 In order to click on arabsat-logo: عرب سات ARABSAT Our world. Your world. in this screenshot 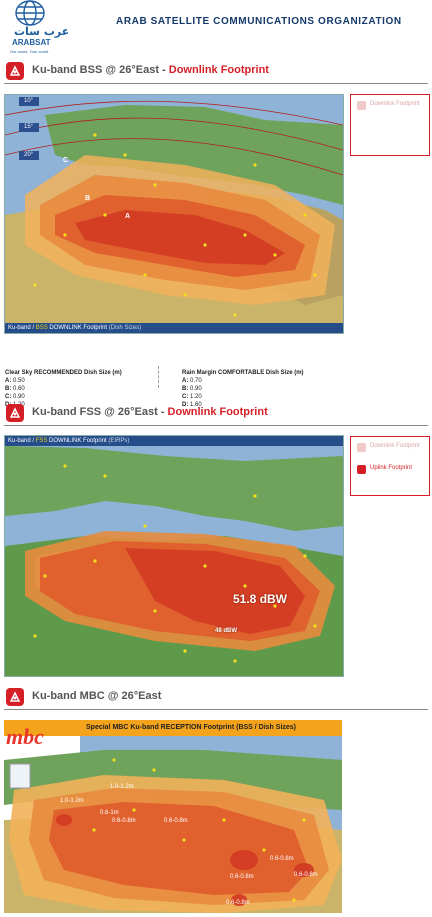, I will do `click(37, 31)`.